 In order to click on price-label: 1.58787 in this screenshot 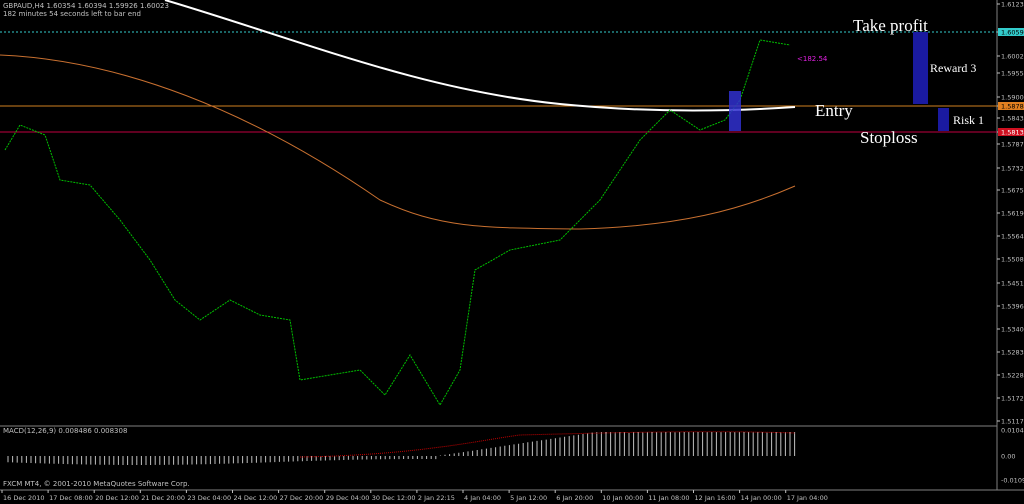, I will do `click(1012, 107)`.